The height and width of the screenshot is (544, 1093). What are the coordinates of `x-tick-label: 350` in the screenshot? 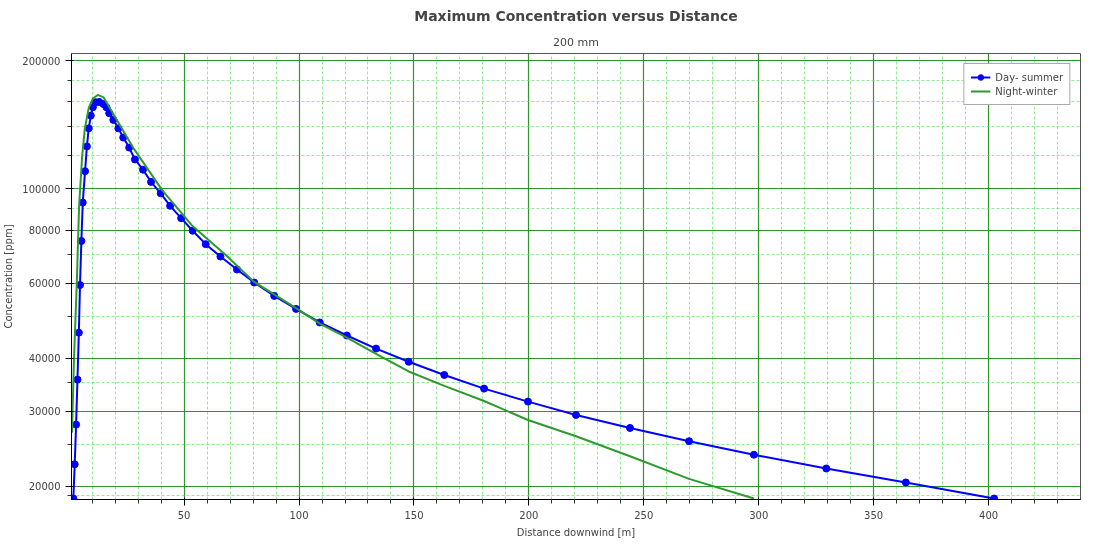 It's located at (874, 515).